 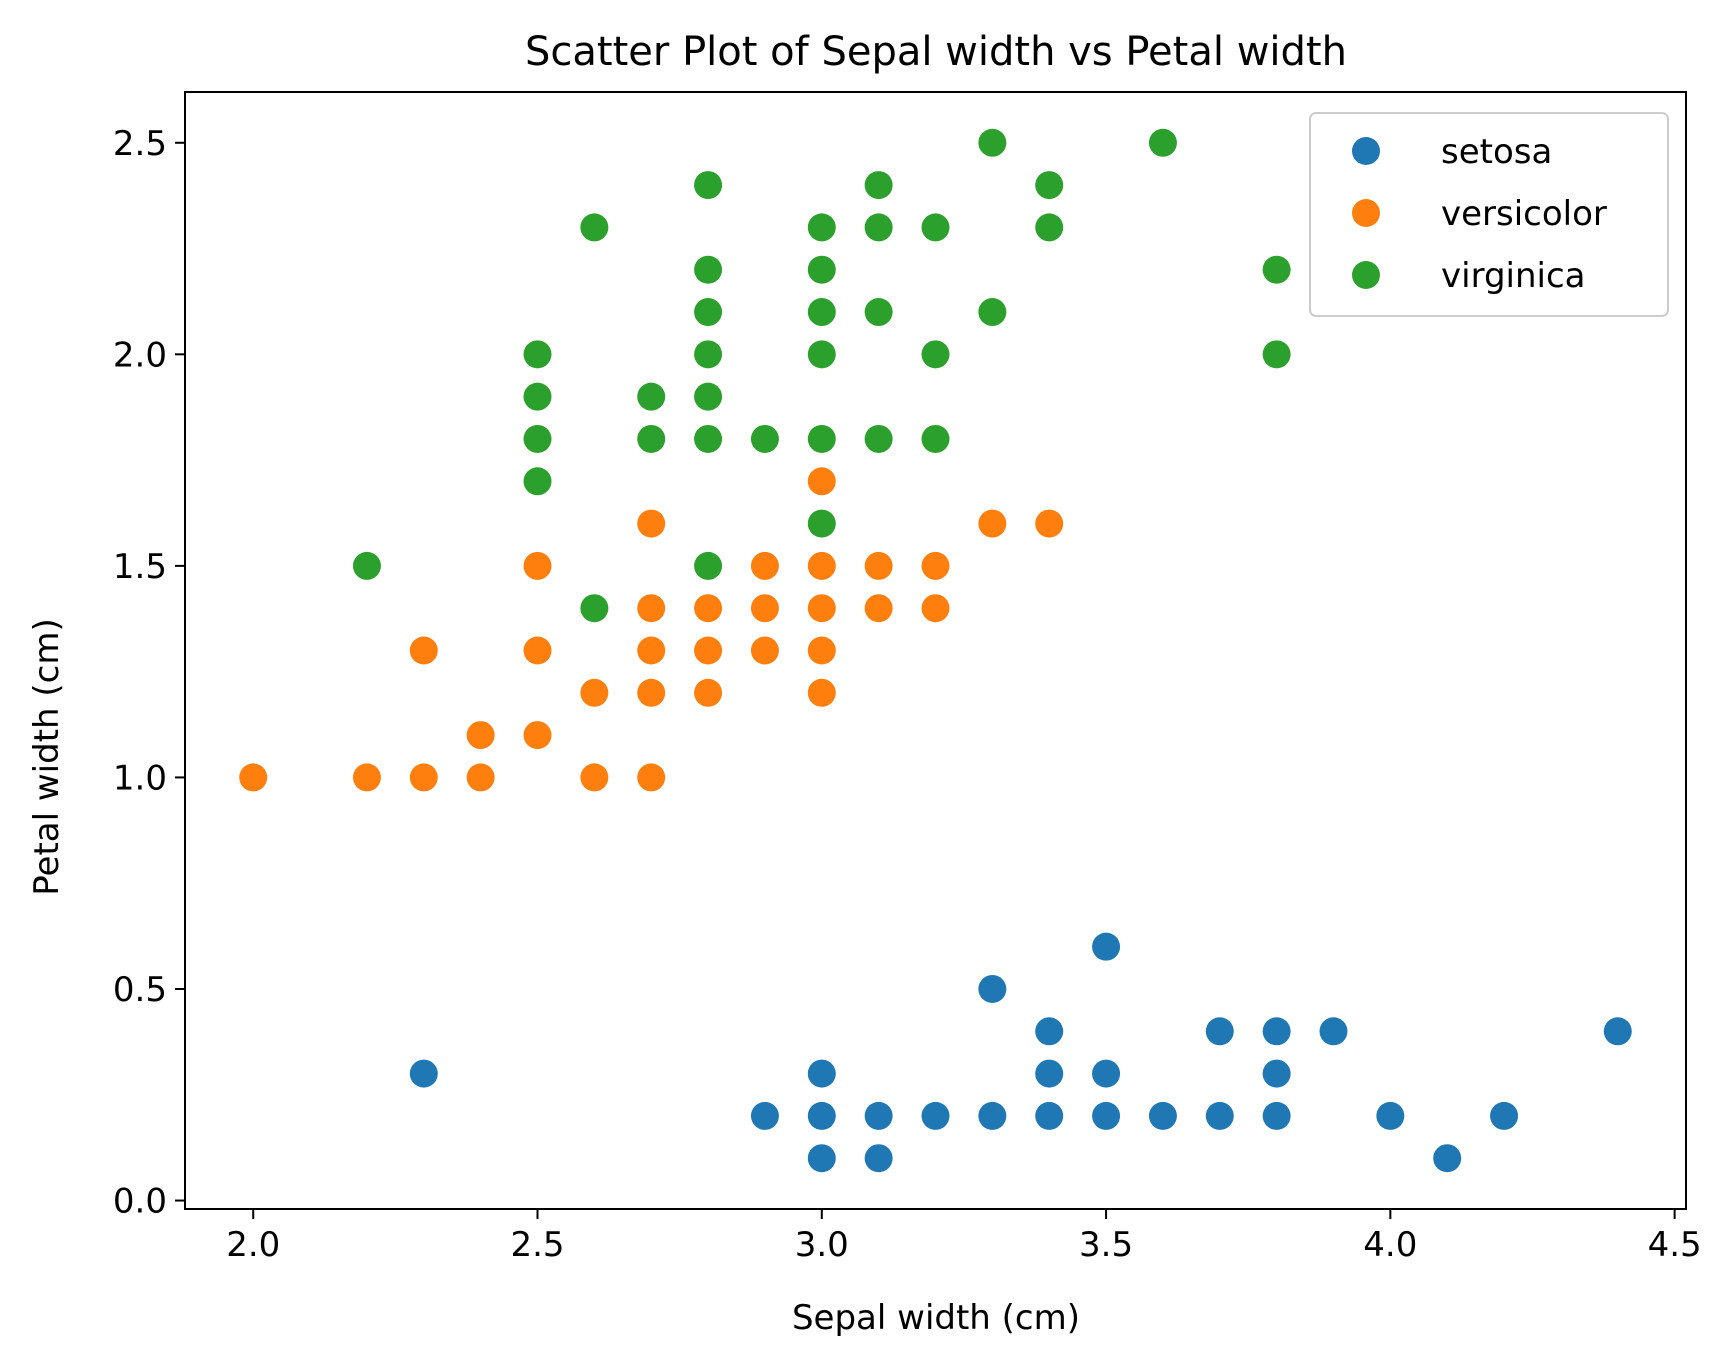 What do you see at coordinates (47, 757) in the screenshot?
I see `y-axis-label: Petal width (cm)` at bounding box center [47, 757].